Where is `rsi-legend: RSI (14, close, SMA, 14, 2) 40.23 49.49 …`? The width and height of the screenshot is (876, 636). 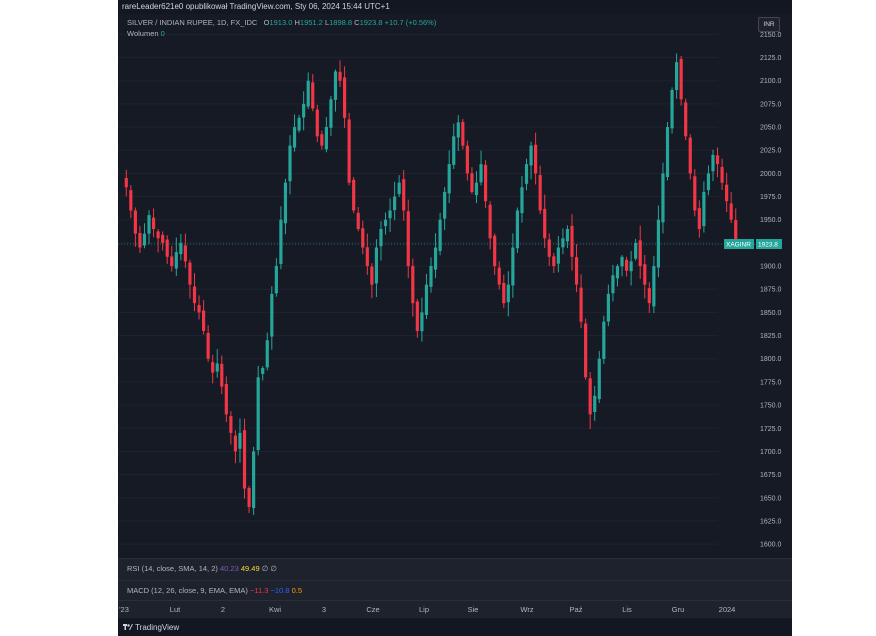
rsi-legend: RSI (14, close, SMA, 14, 2) 40.23 49.49 … is located at coordinates (202, 568).